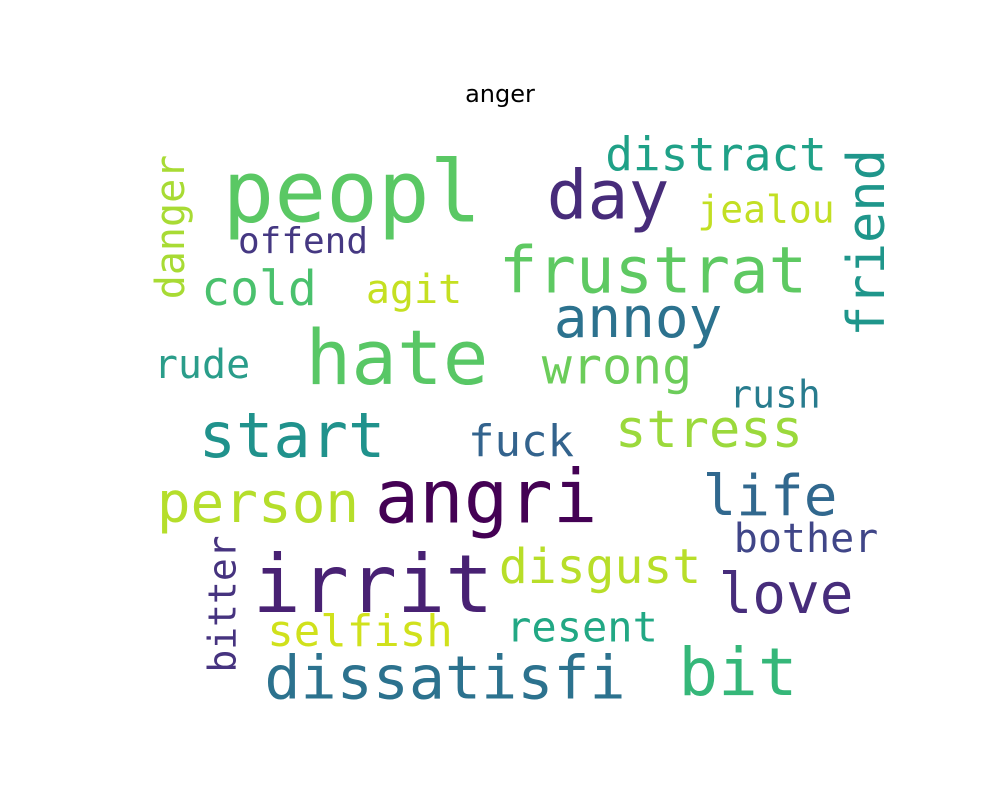 The image size is (1000, 800). Describe the element at coordinates (414, 290) in the screenshot. I see `word-agit: agit` at that location.